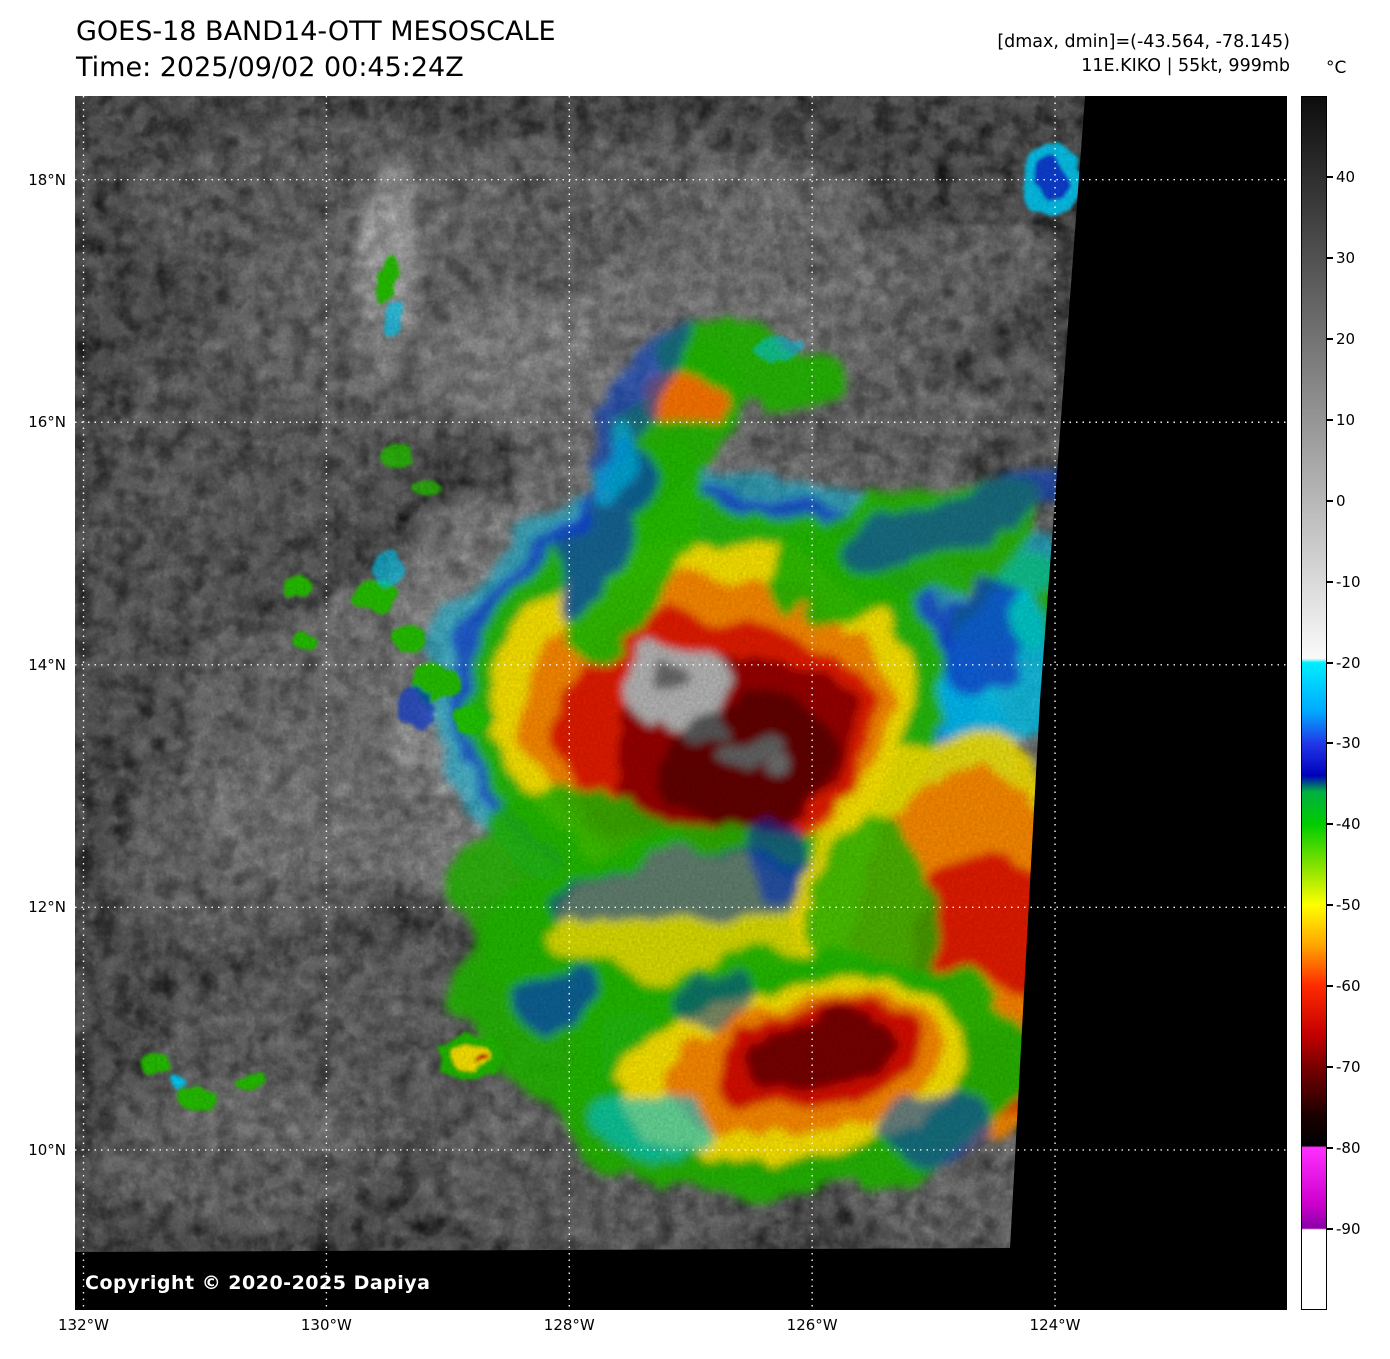  What do you see at coordinates (1346, 257) in the screenshot?
I see `colorbar-tick-label: 30` at bounding box center [1346, 257].